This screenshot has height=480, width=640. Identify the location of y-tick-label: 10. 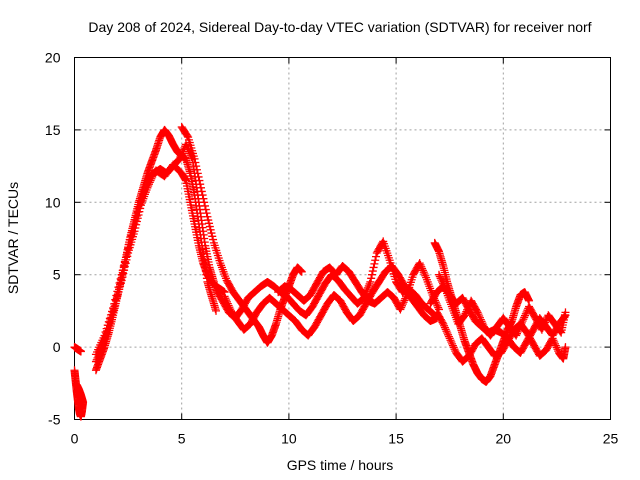
(53, 202).